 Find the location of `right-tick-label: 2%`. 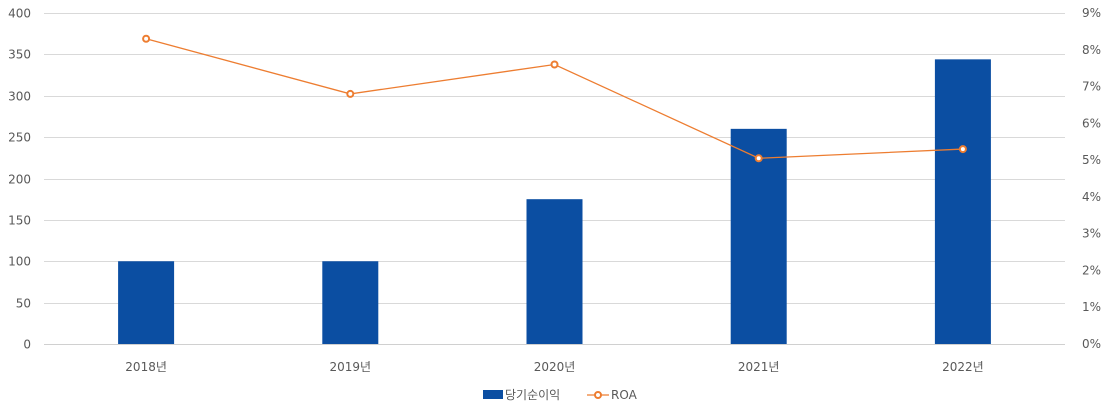

right-tick-label: 2% is located at coordinates (1091, 270).